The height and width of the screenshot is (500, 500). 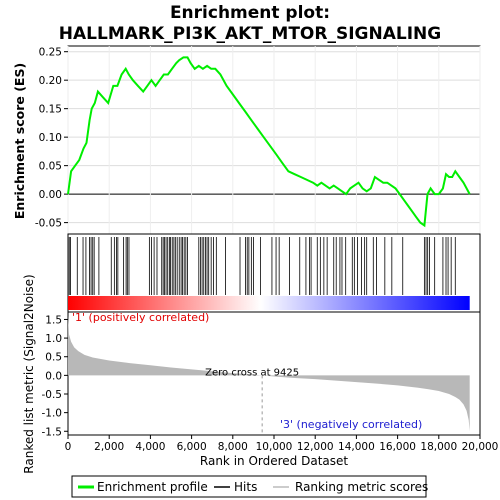 What do you see at coordinates (50, 167) in the screenshot?
I see `es-ytick-label: 0.05` at bounding box center [50, 167].